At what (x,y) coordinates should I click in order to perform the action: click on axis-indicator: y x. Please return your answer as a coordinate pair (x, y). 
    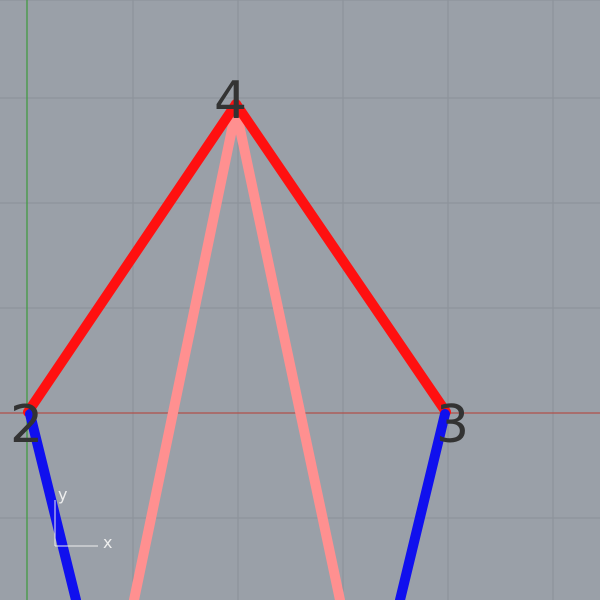
    Looking at the image, I should click on (83, 518).